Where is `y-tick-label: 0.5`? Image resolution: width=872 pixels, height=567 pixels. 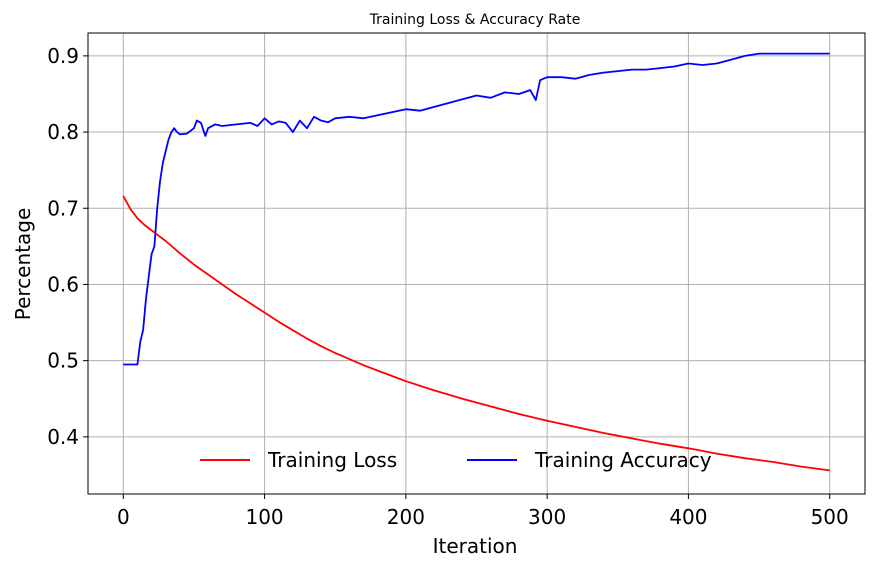 y-tick-label: 0.5 is located at coordinates (63, 361).